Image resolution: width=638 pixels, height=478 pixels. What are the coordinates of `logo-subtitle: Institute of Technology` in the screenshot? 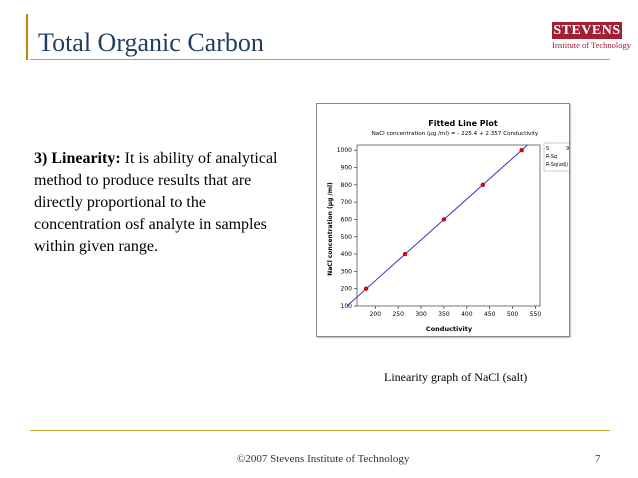 It's located at (592, 45).